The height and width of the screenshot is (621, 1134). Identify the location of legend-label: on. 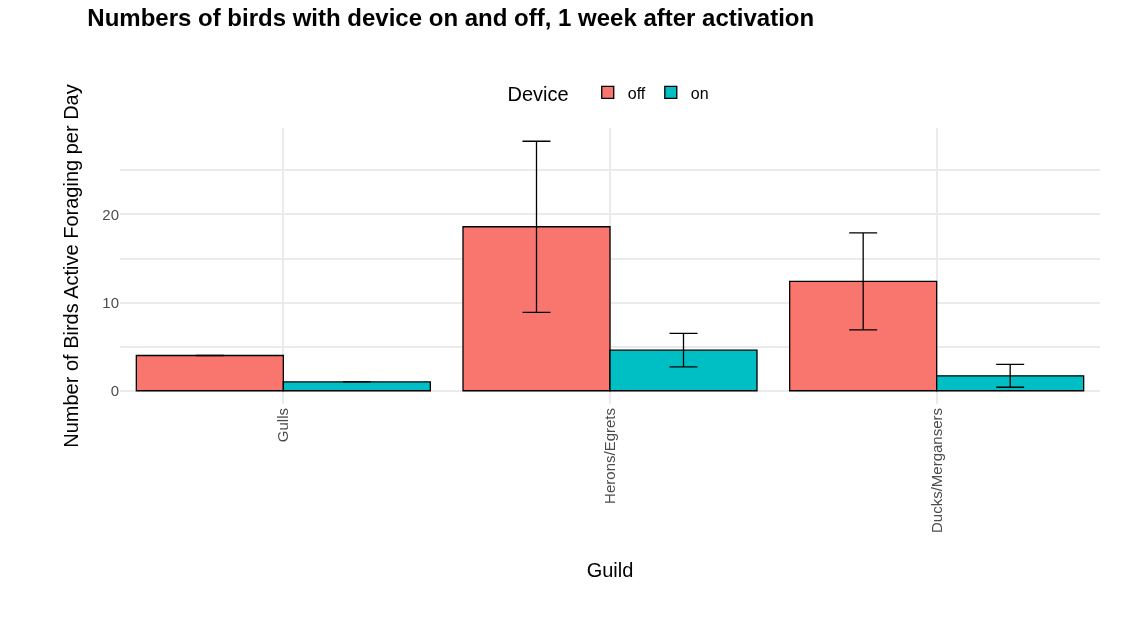
(699, 93).